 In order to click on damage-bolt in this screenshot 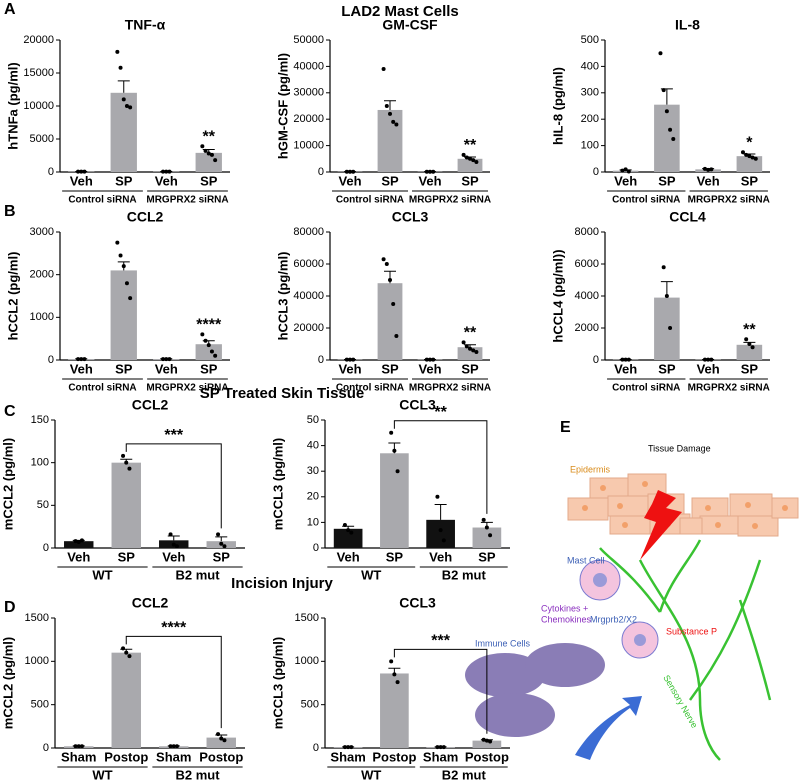, I will do `click(661, 525)`.